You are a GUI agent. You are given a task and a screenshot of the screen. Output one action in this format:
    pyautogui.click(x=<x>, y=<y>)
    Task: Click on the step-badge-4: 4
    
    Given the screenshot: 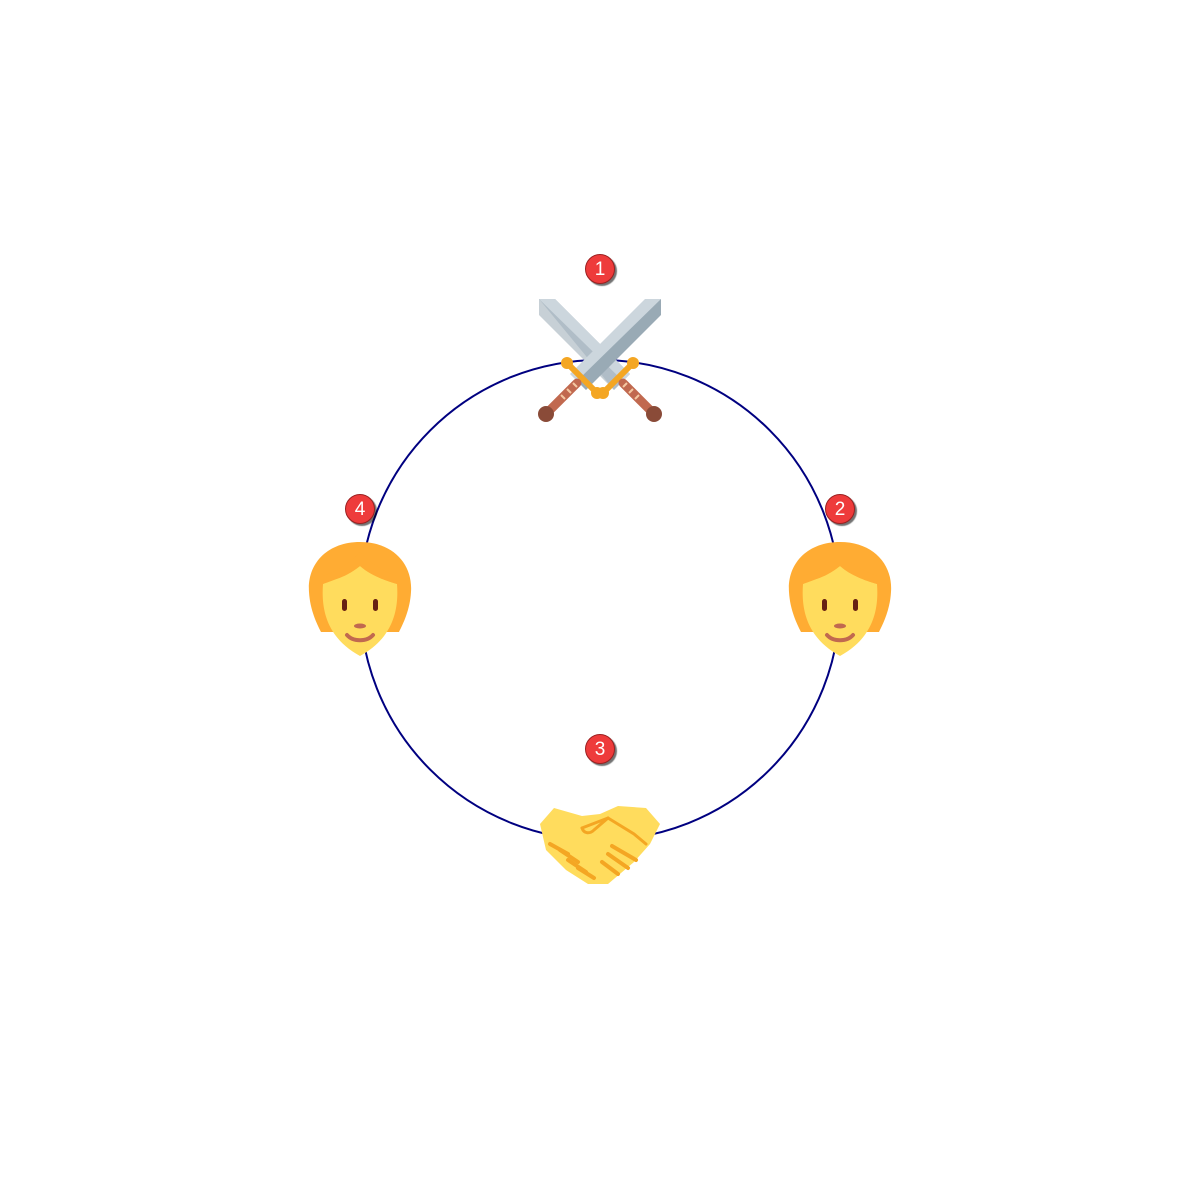 What is the action you would take?
    pyautogui.click(x=360, y=509)
    